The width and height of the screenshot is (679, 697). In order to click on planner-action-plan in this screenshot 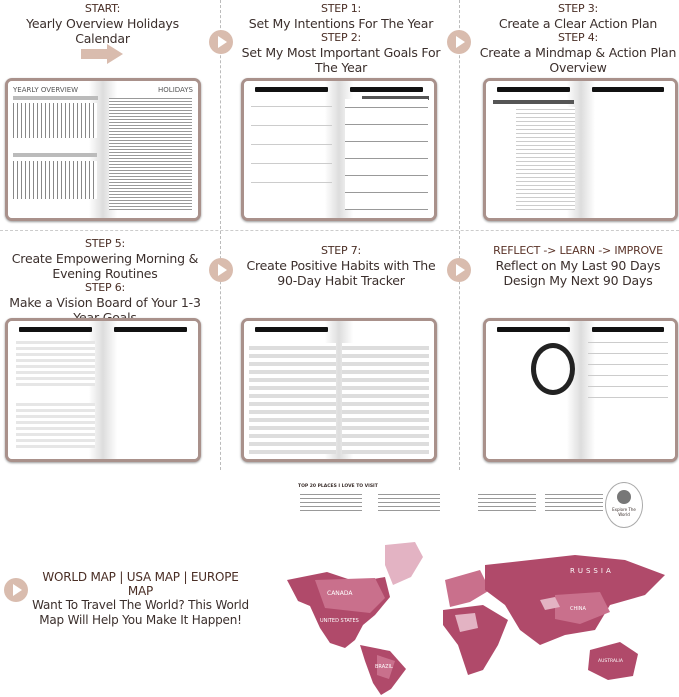, I will do `click(580, 149)`.